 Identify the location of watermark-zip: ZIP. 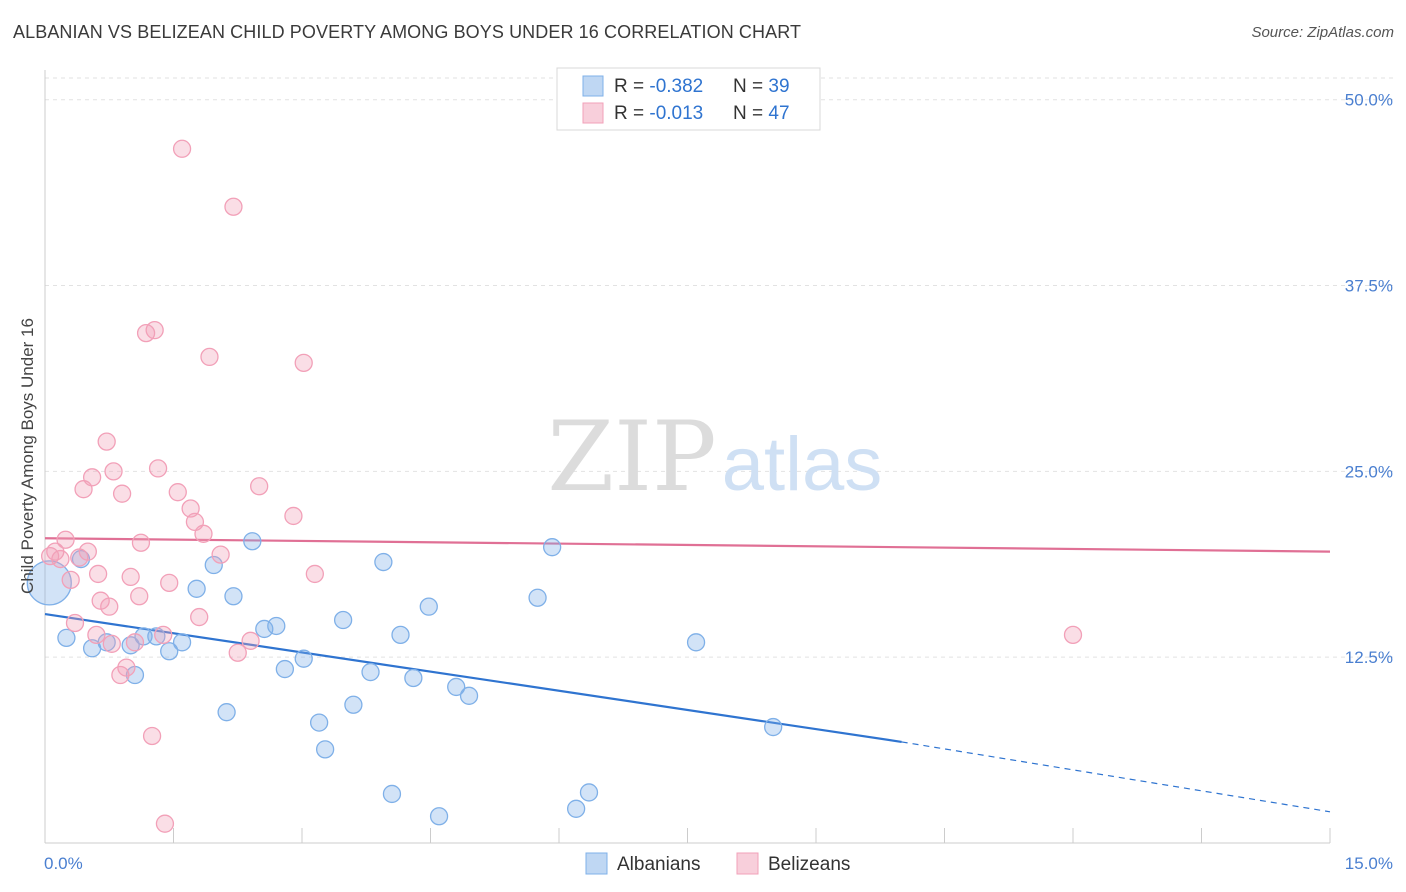
(631, 457).